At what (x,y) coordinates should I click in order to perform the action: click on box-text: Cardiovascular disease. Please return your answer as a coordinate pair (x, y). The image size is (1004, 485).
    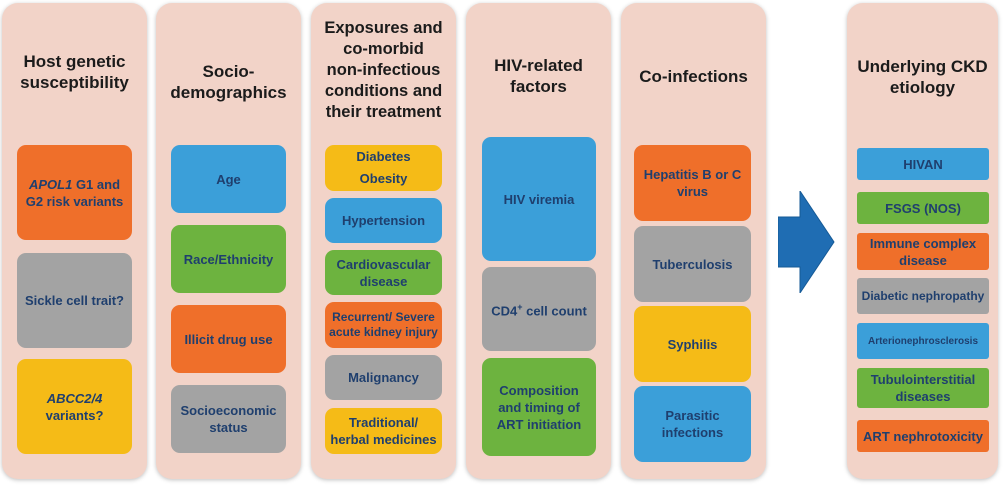
    Looking at the image, I should click on (383, 272).